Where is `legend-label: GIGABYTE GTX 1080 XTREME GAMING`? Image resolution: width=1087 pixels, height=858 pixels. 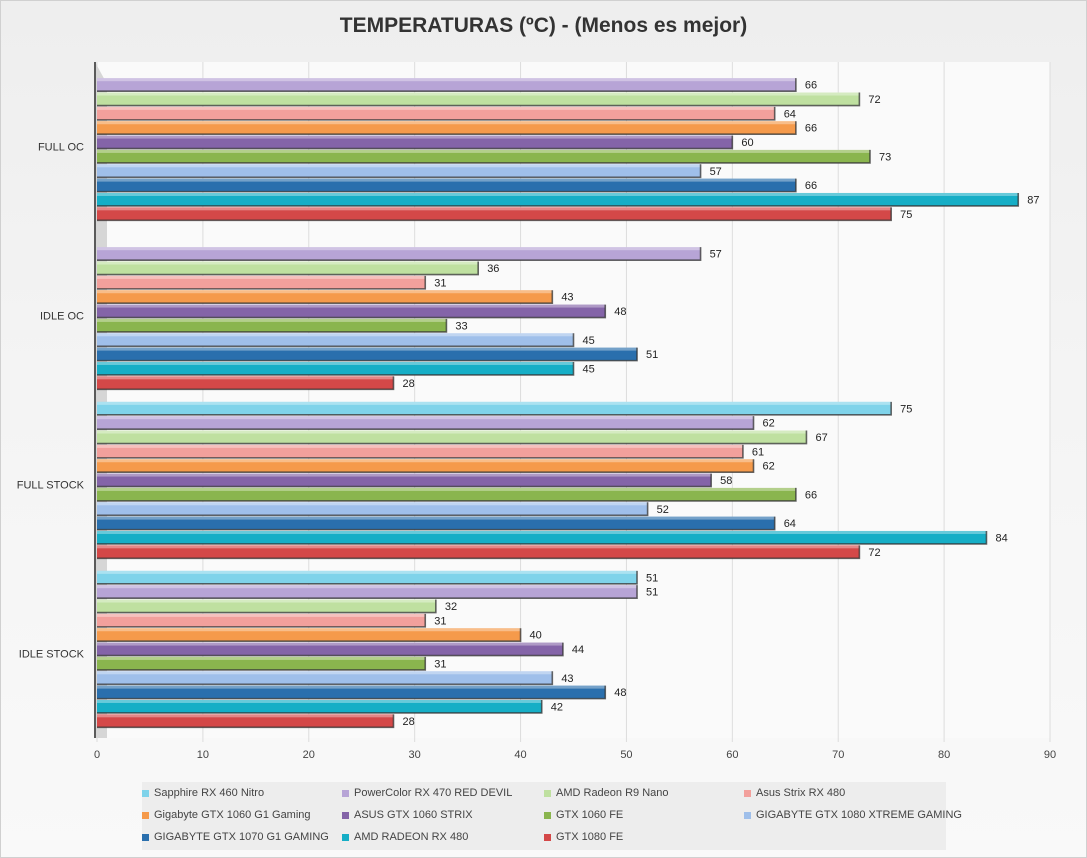 legend-label: GIGABYTE GTX 1080 XTREME GAMING is located at coordinates (859, 815).